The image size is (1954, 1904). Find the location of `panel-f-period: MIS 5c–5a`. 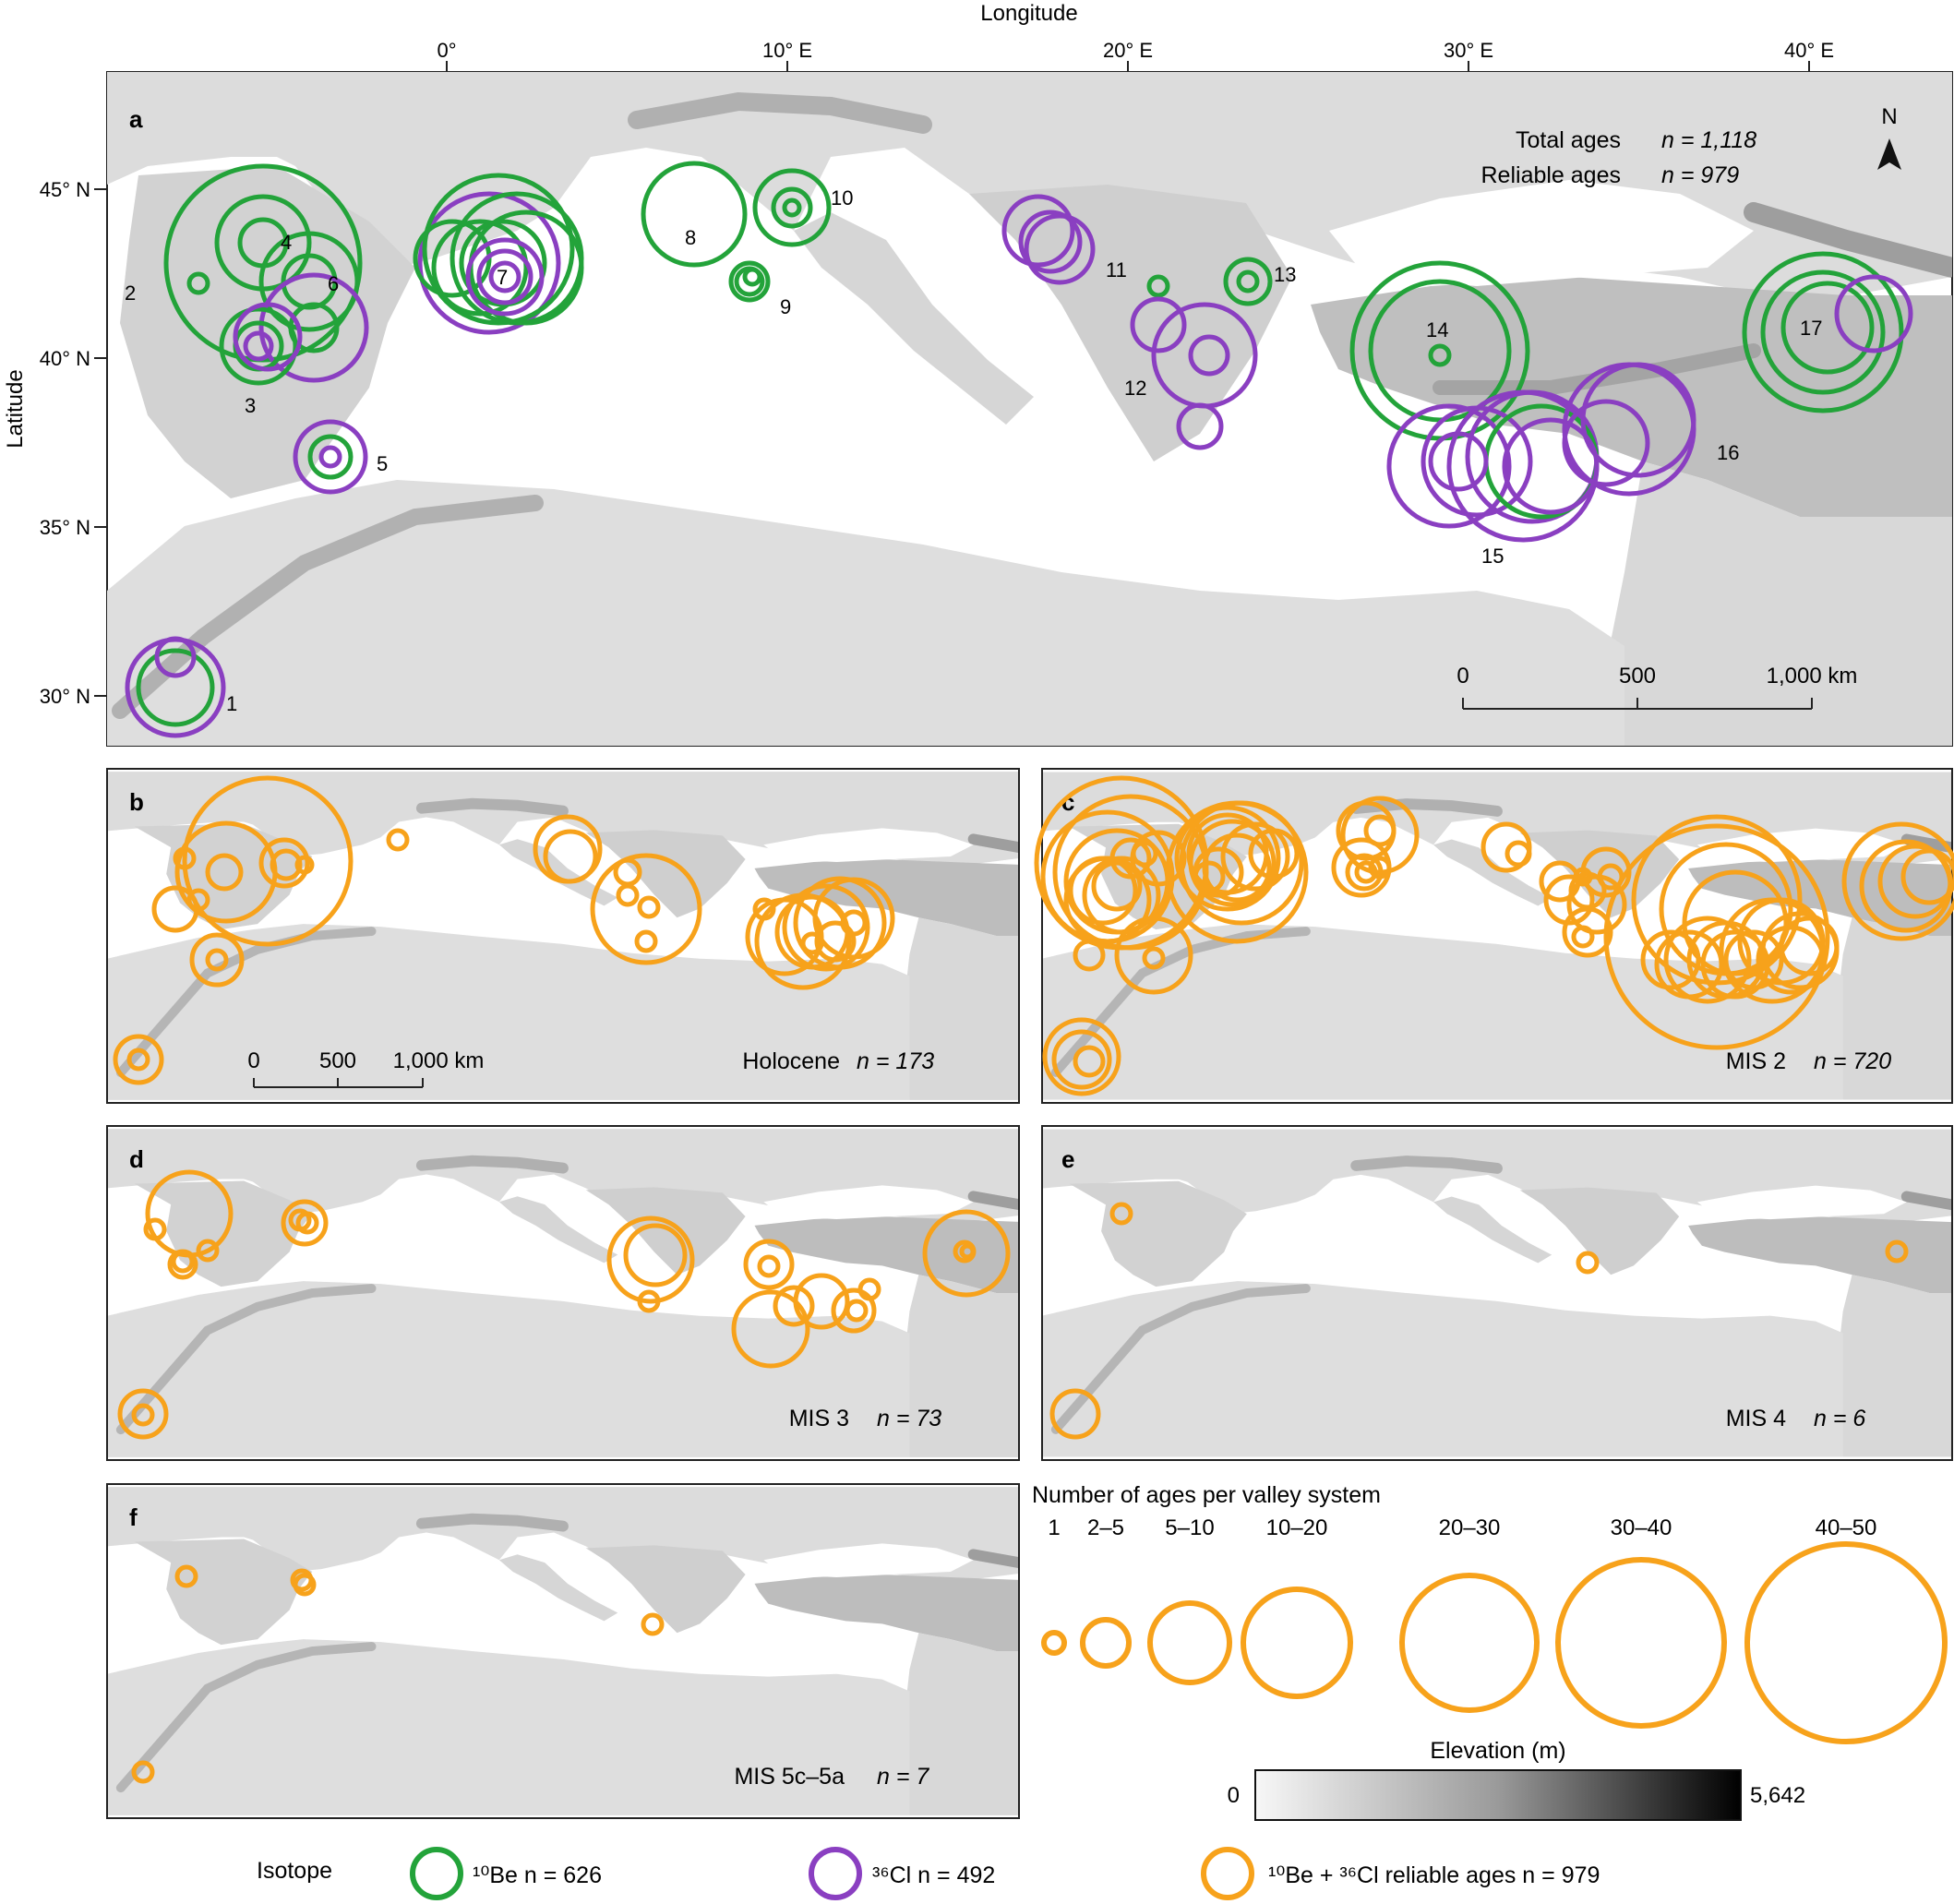

panel-f-period: MIS 5c–5a is located at coordinates (789, 1777).